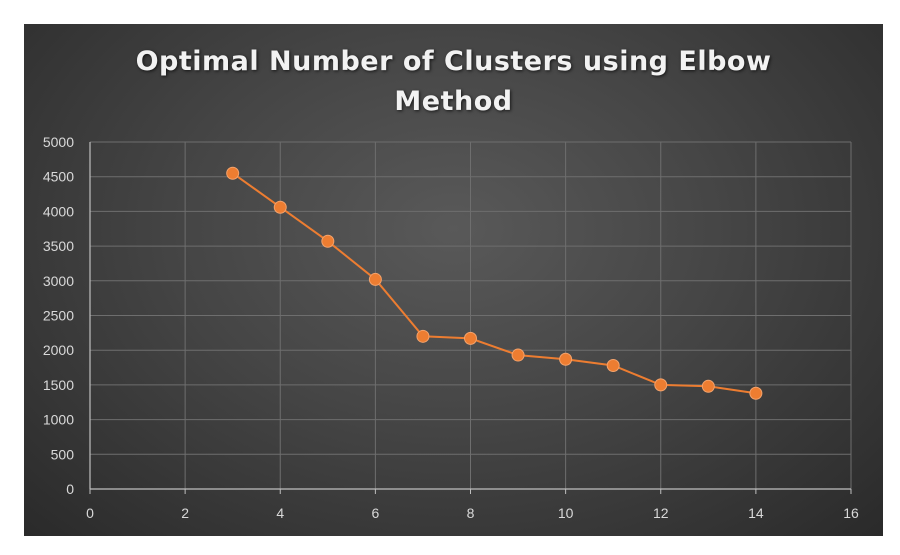 The width and height of the screenshot is (900, 555). I want to click on chart-title-line-1: Optimal Number of Clusters using Elbow, so click(453, 61).